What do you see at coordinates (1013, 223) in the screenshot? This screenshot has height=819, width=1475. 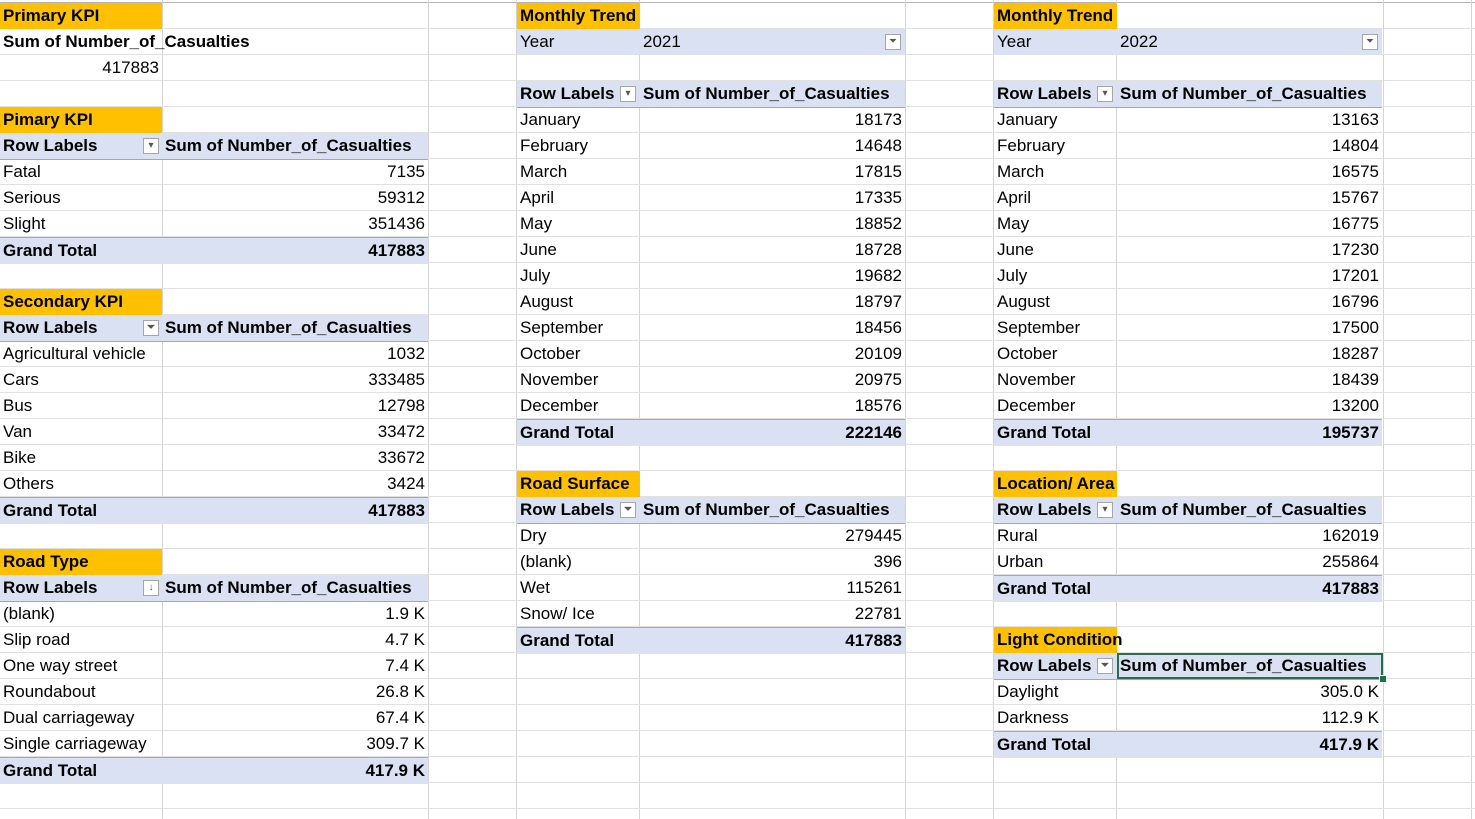 I see `row-label: May` at bounding box center [1013, 223].